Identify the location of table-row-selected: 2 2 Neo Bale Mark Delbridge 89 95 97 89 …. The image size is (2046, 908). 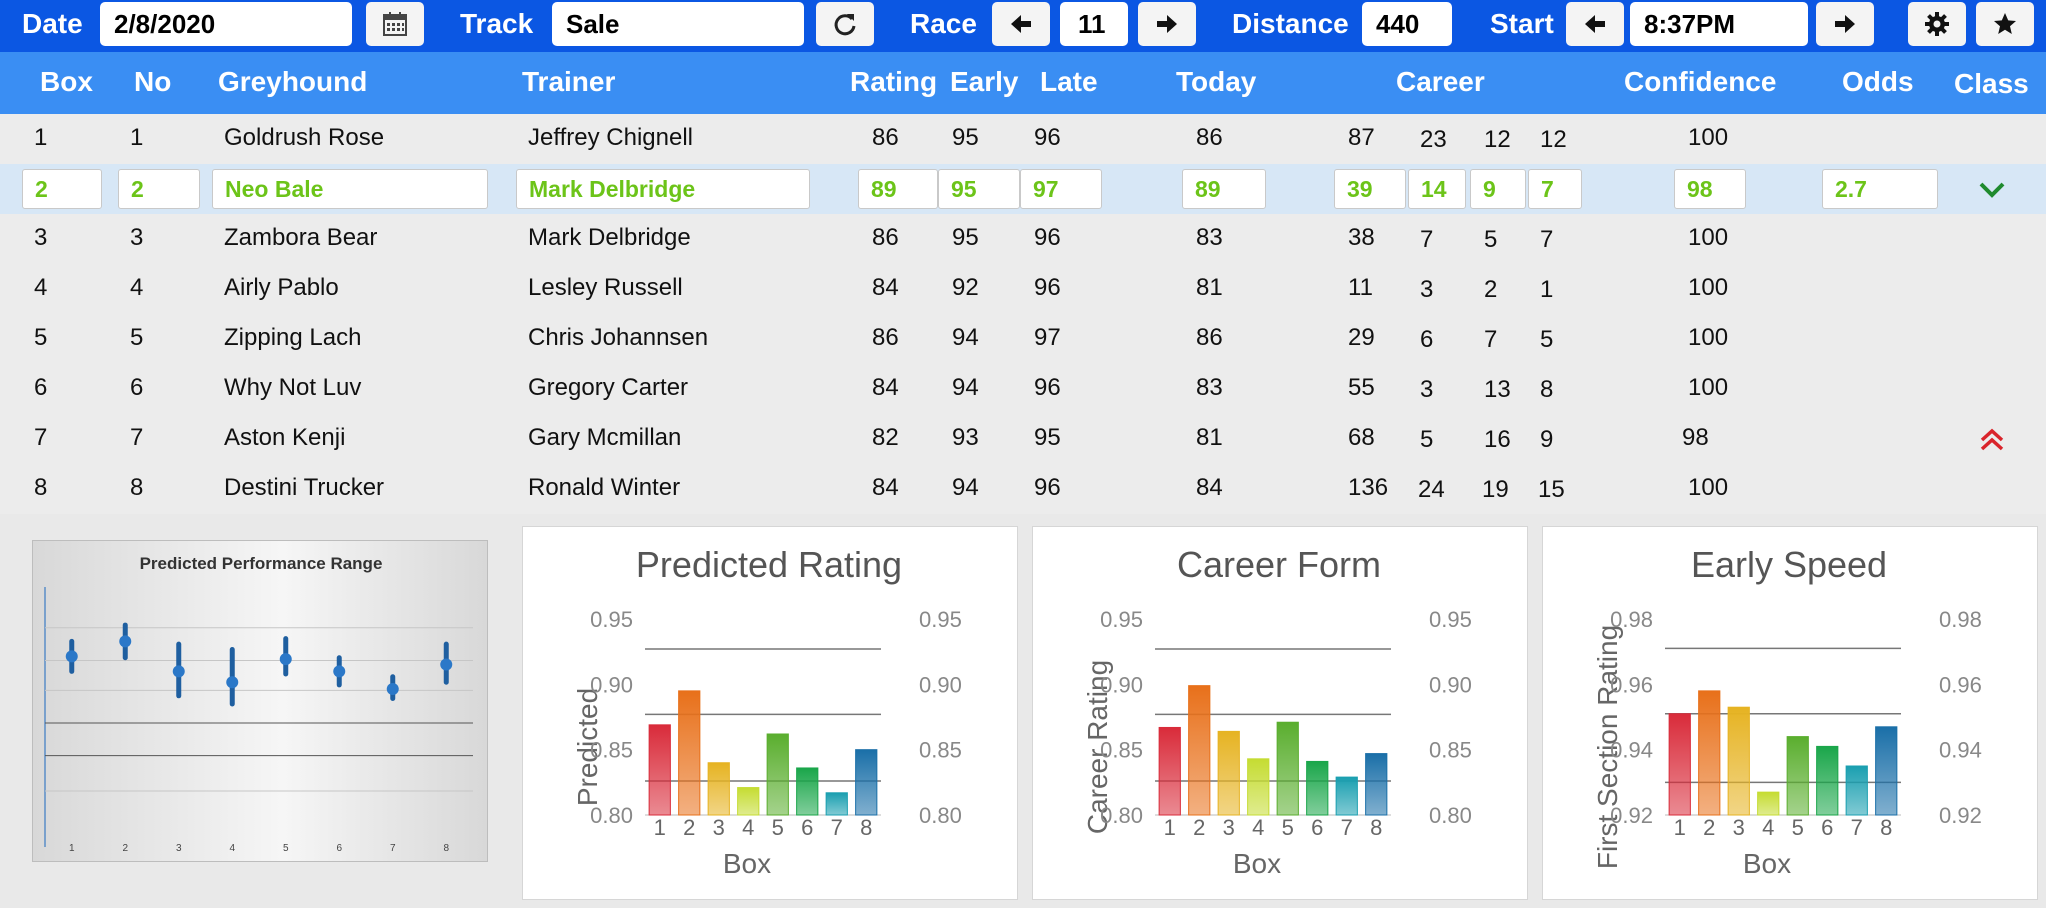
(1023, 189).